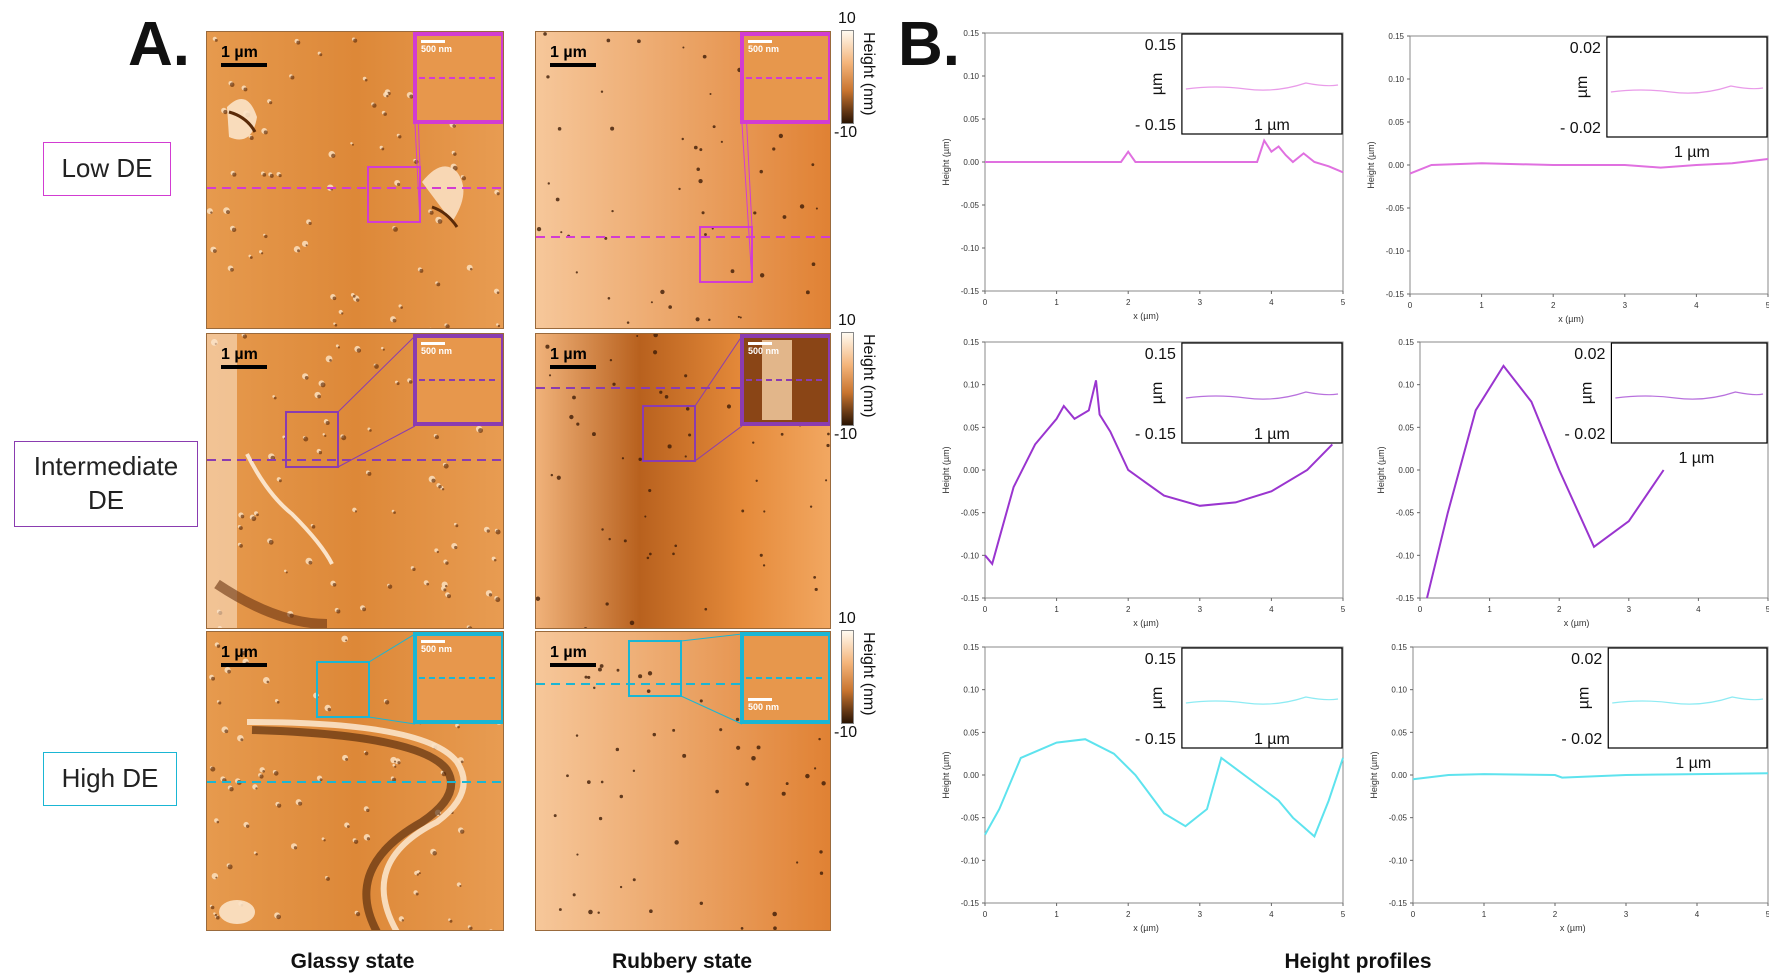 Image resolution: width=1769 pixels, height=978 pixels. I want to click on row-label: Intermediate DE, so click(106, 484).